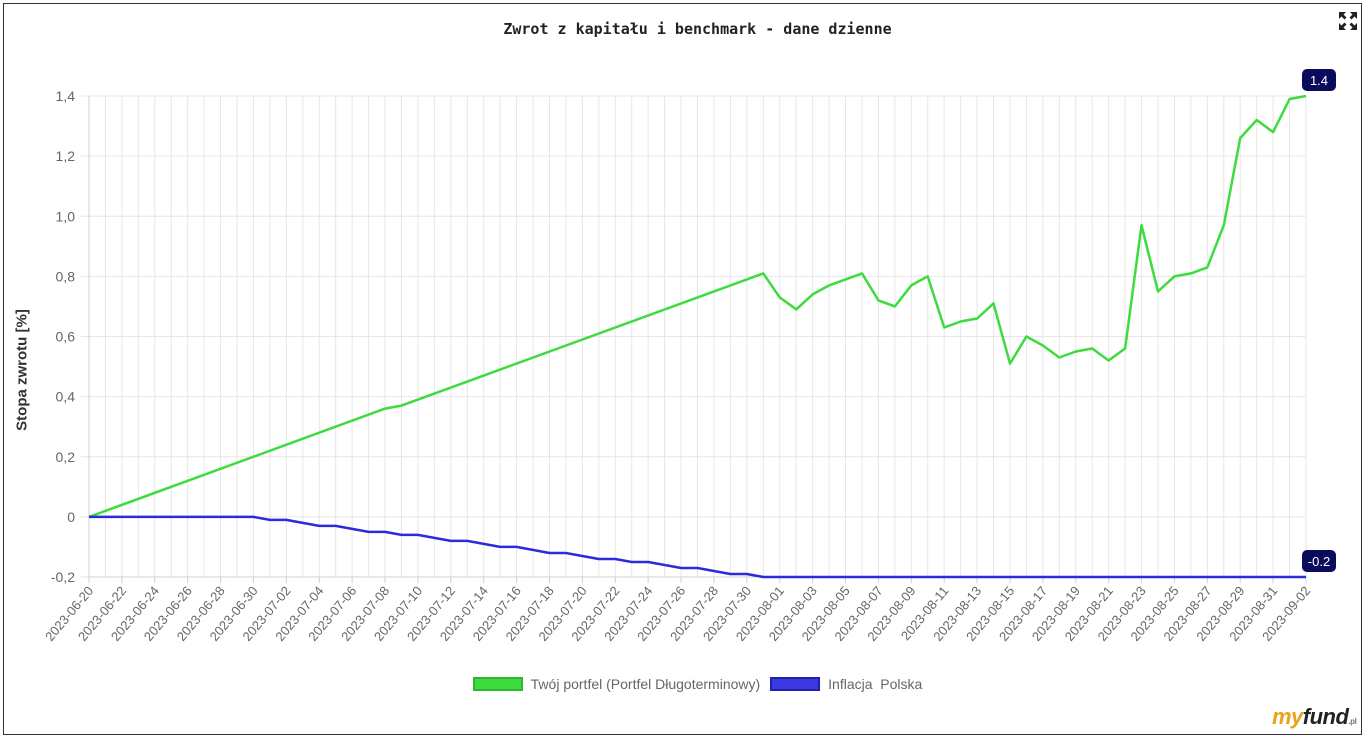  What do you see at coordinates (66, 276) in the screenshot?
I see `y-tick-label: 0,8` at bounding box center [66, 276].